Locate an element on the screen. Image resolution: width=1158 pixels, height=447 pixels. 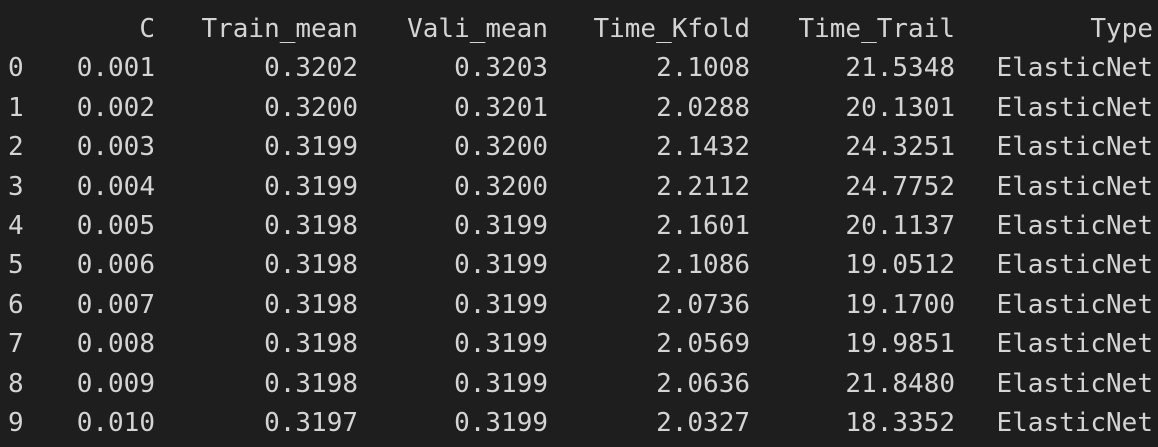
row-index: 6 is located at coordinates (16, 304).